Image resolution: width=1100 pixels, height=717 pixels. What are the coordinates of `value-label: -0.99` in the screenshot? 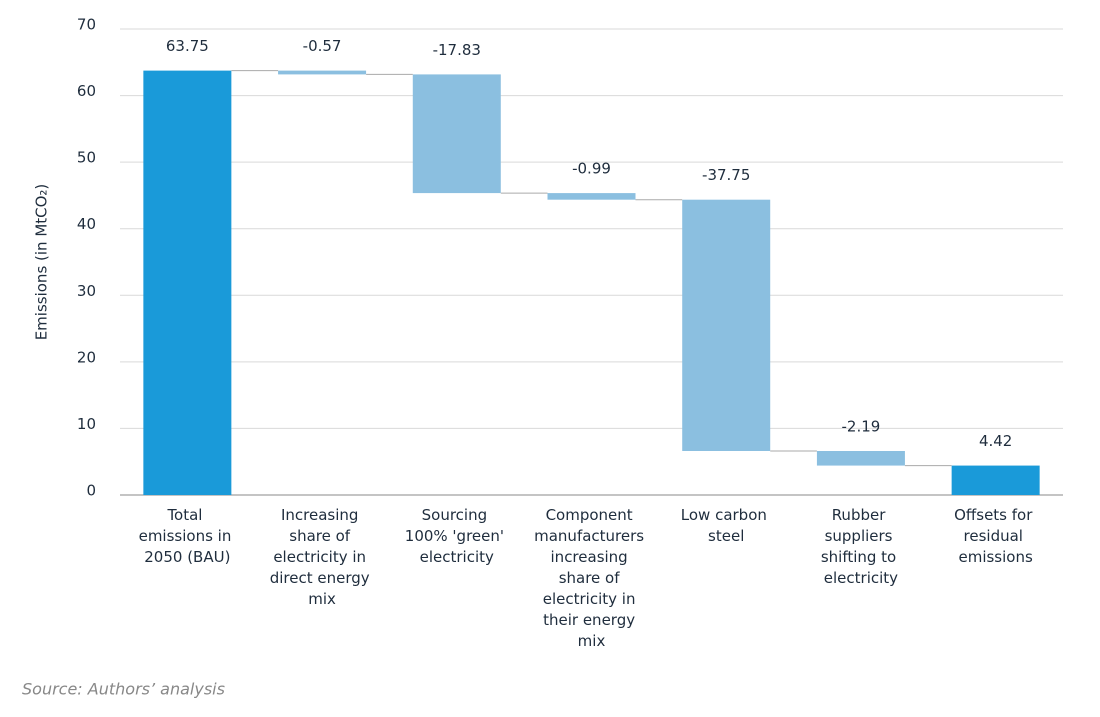 It's located at (591, 169).